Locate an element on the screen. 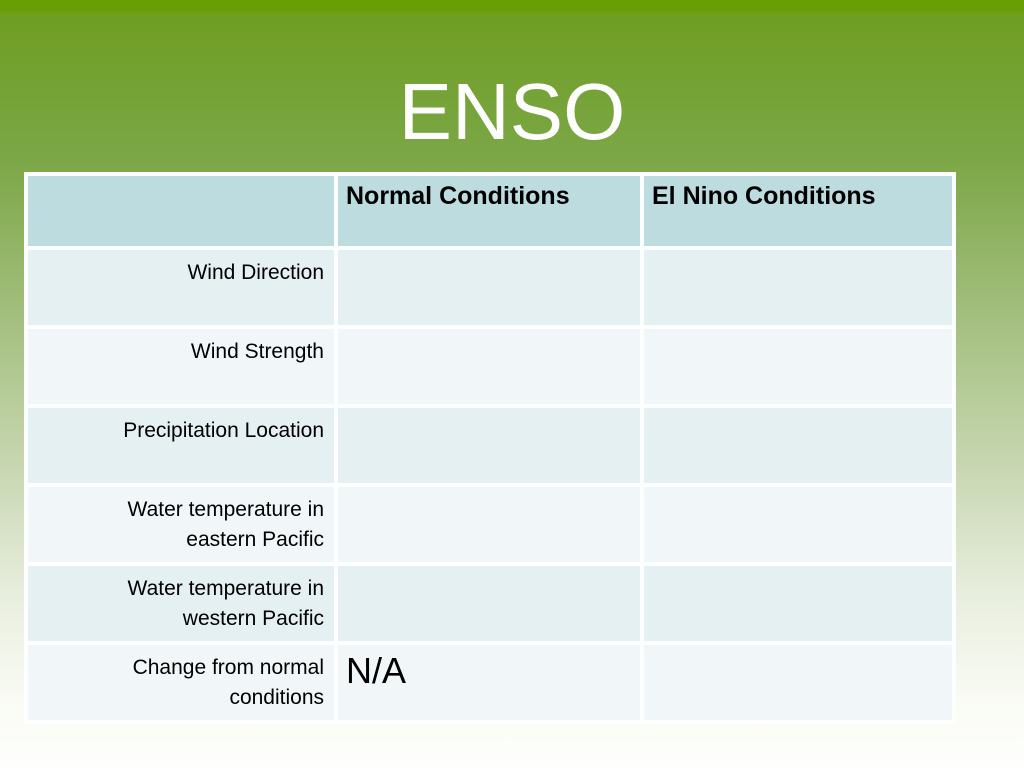 This screenshot has height=768, width=1024. table-row-change-from-normal: Change from normal conditions N/A is located at coordinates (490, 682).